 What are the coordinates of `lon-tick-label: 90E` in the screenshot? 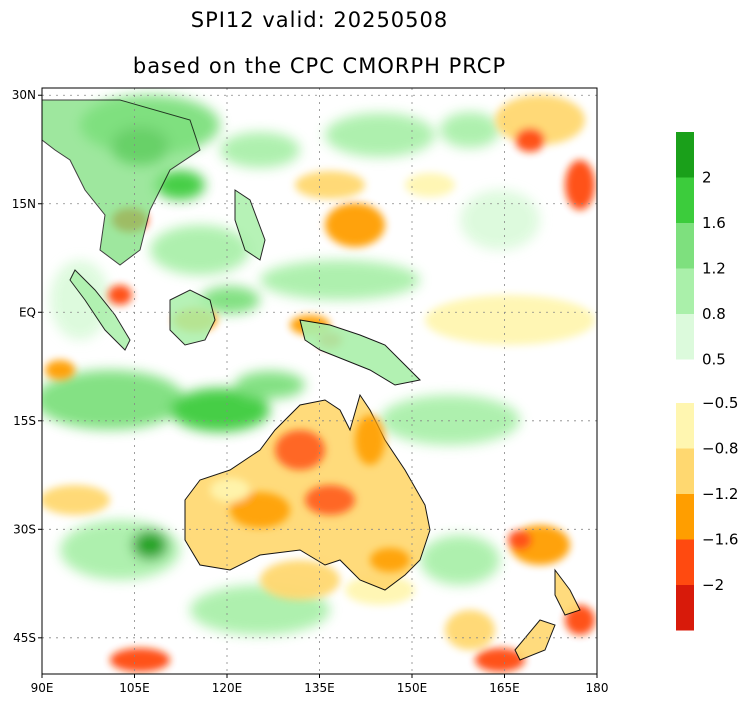 It's located at (42, 688).